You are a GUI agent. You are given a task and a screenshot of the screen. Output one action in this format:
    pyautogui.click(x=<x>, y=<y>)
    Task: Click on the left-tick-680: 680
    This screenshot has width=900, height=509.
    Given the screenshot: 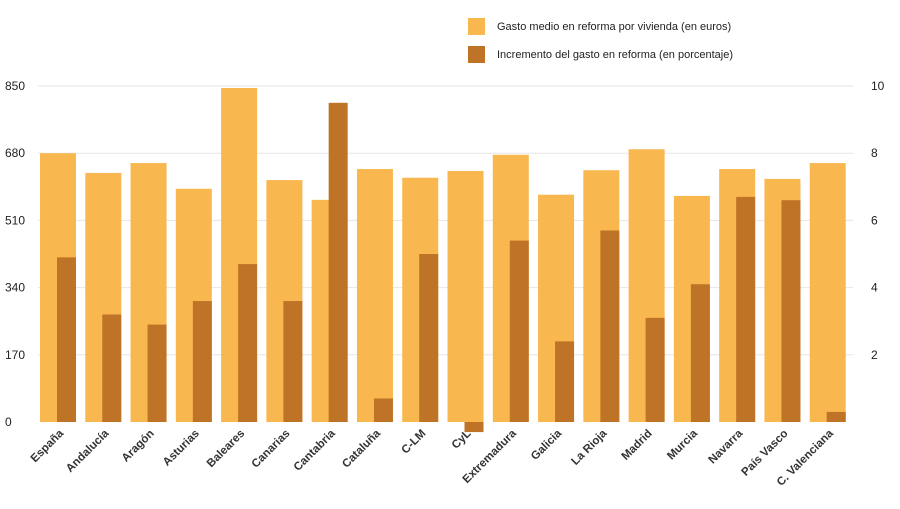 What is the action you would take?
    pyautogui.click(x=15, y=153)
    